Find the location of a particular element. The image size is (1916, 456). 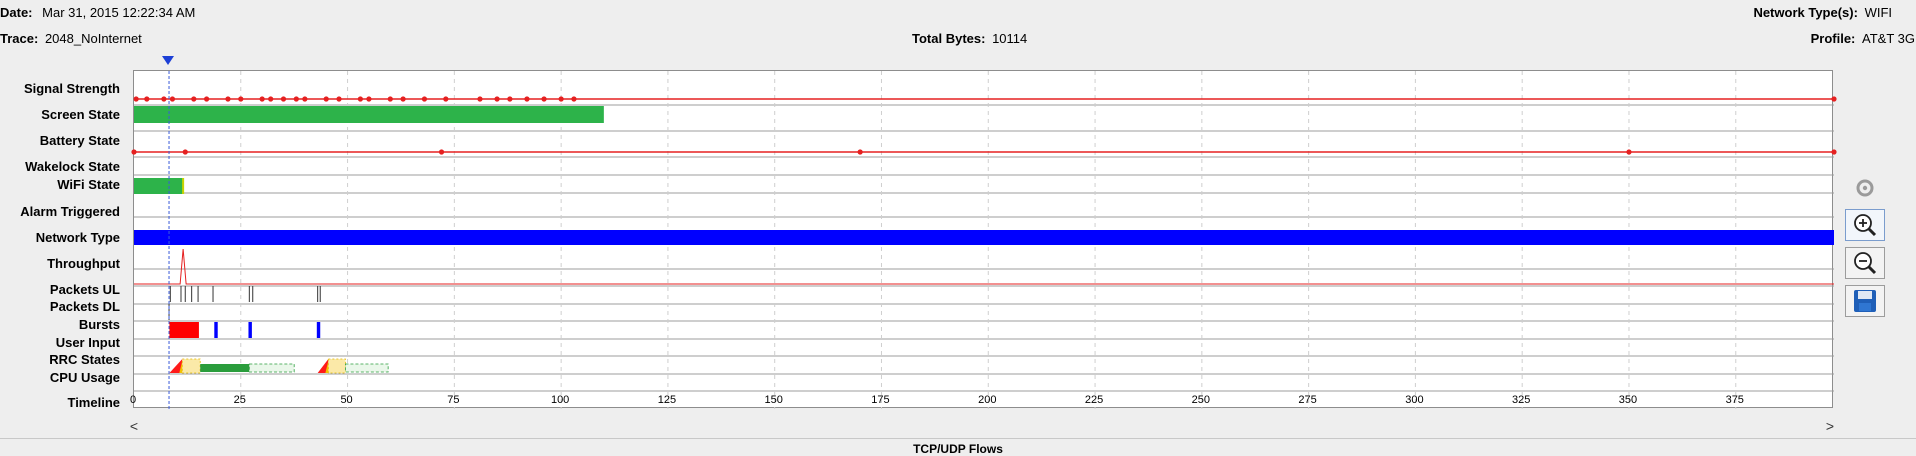

trace-row: Trace: 2048_NoInternet is located at coordinates (71, 38).